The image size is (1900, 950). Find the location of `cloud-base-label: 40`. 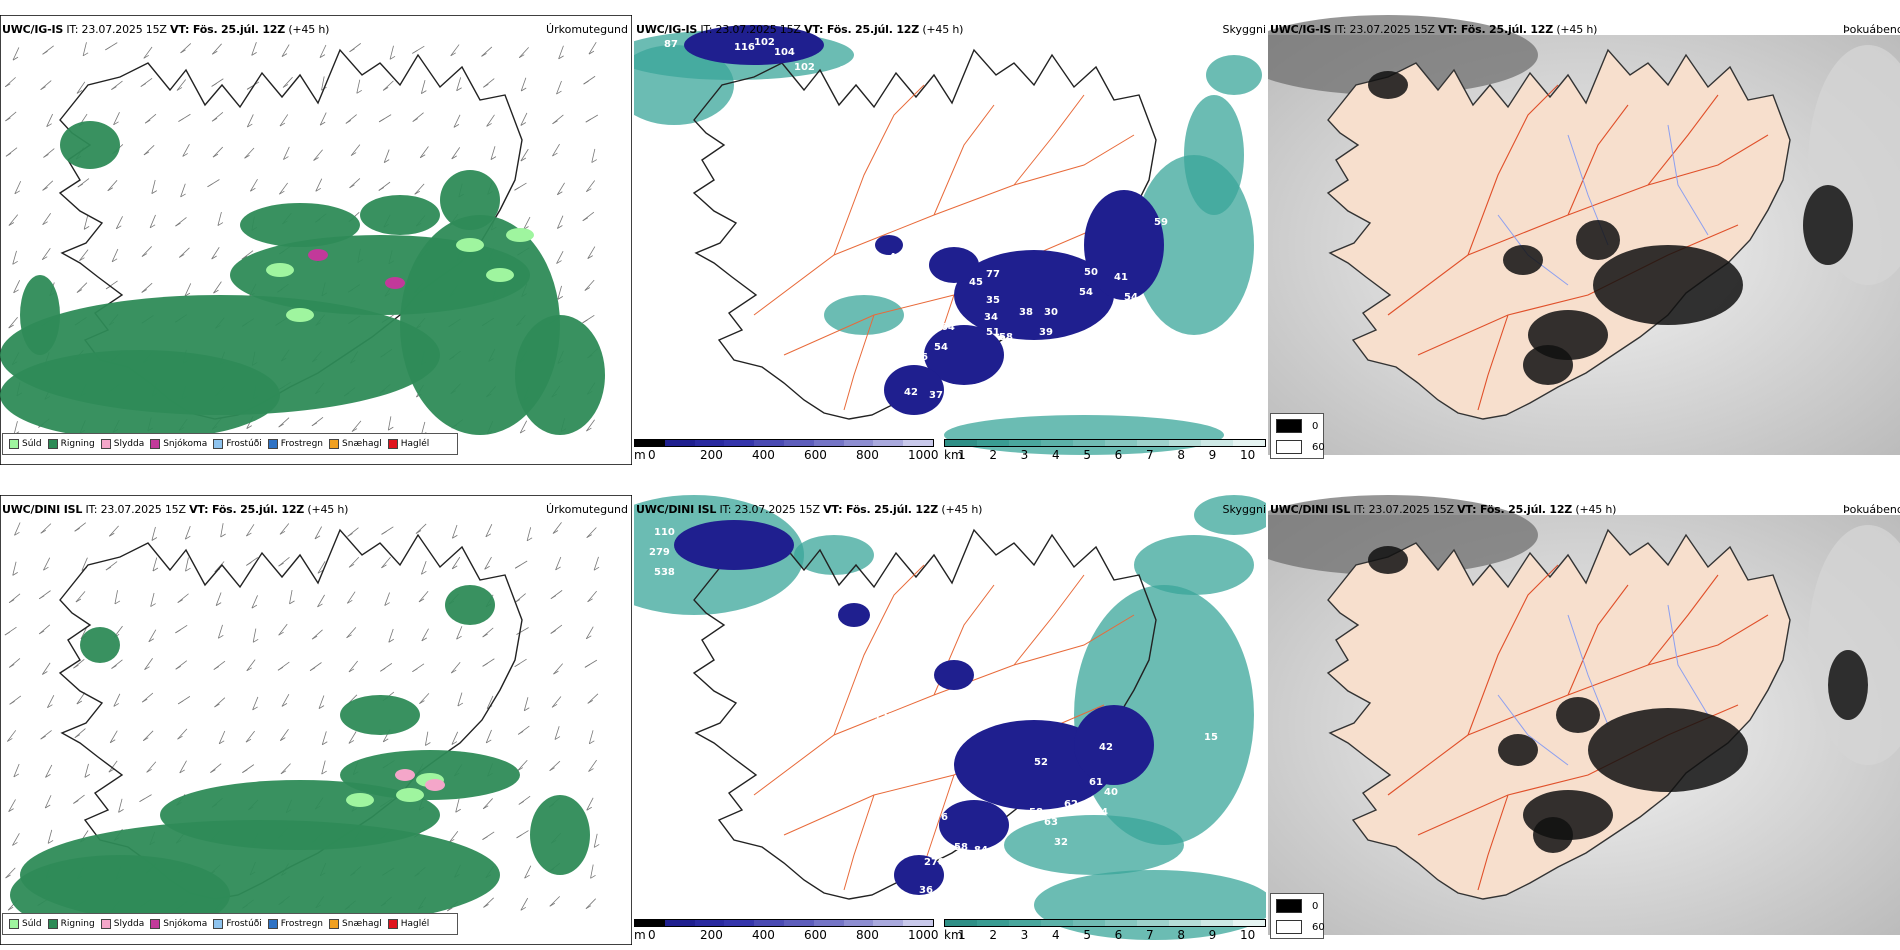

cloud-base-label: 40 is located at coordinates (1111, 792).